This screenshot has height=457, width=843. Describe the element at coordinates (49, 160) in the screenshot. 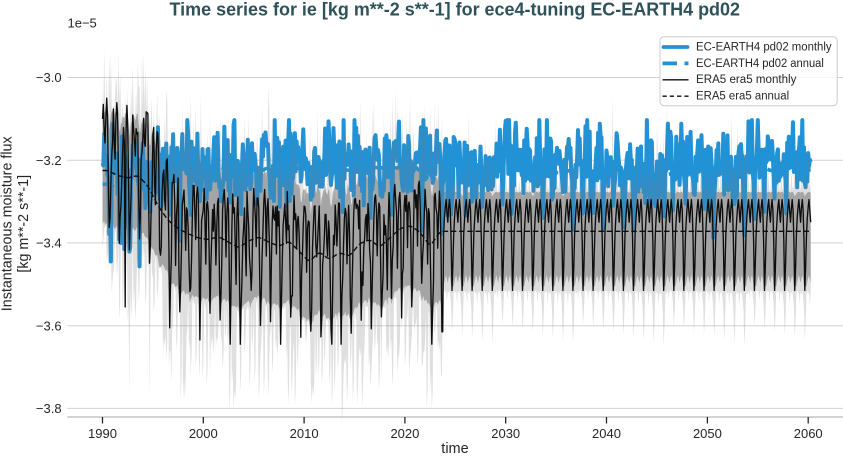

I see `svg-text: −3.2` at that location.